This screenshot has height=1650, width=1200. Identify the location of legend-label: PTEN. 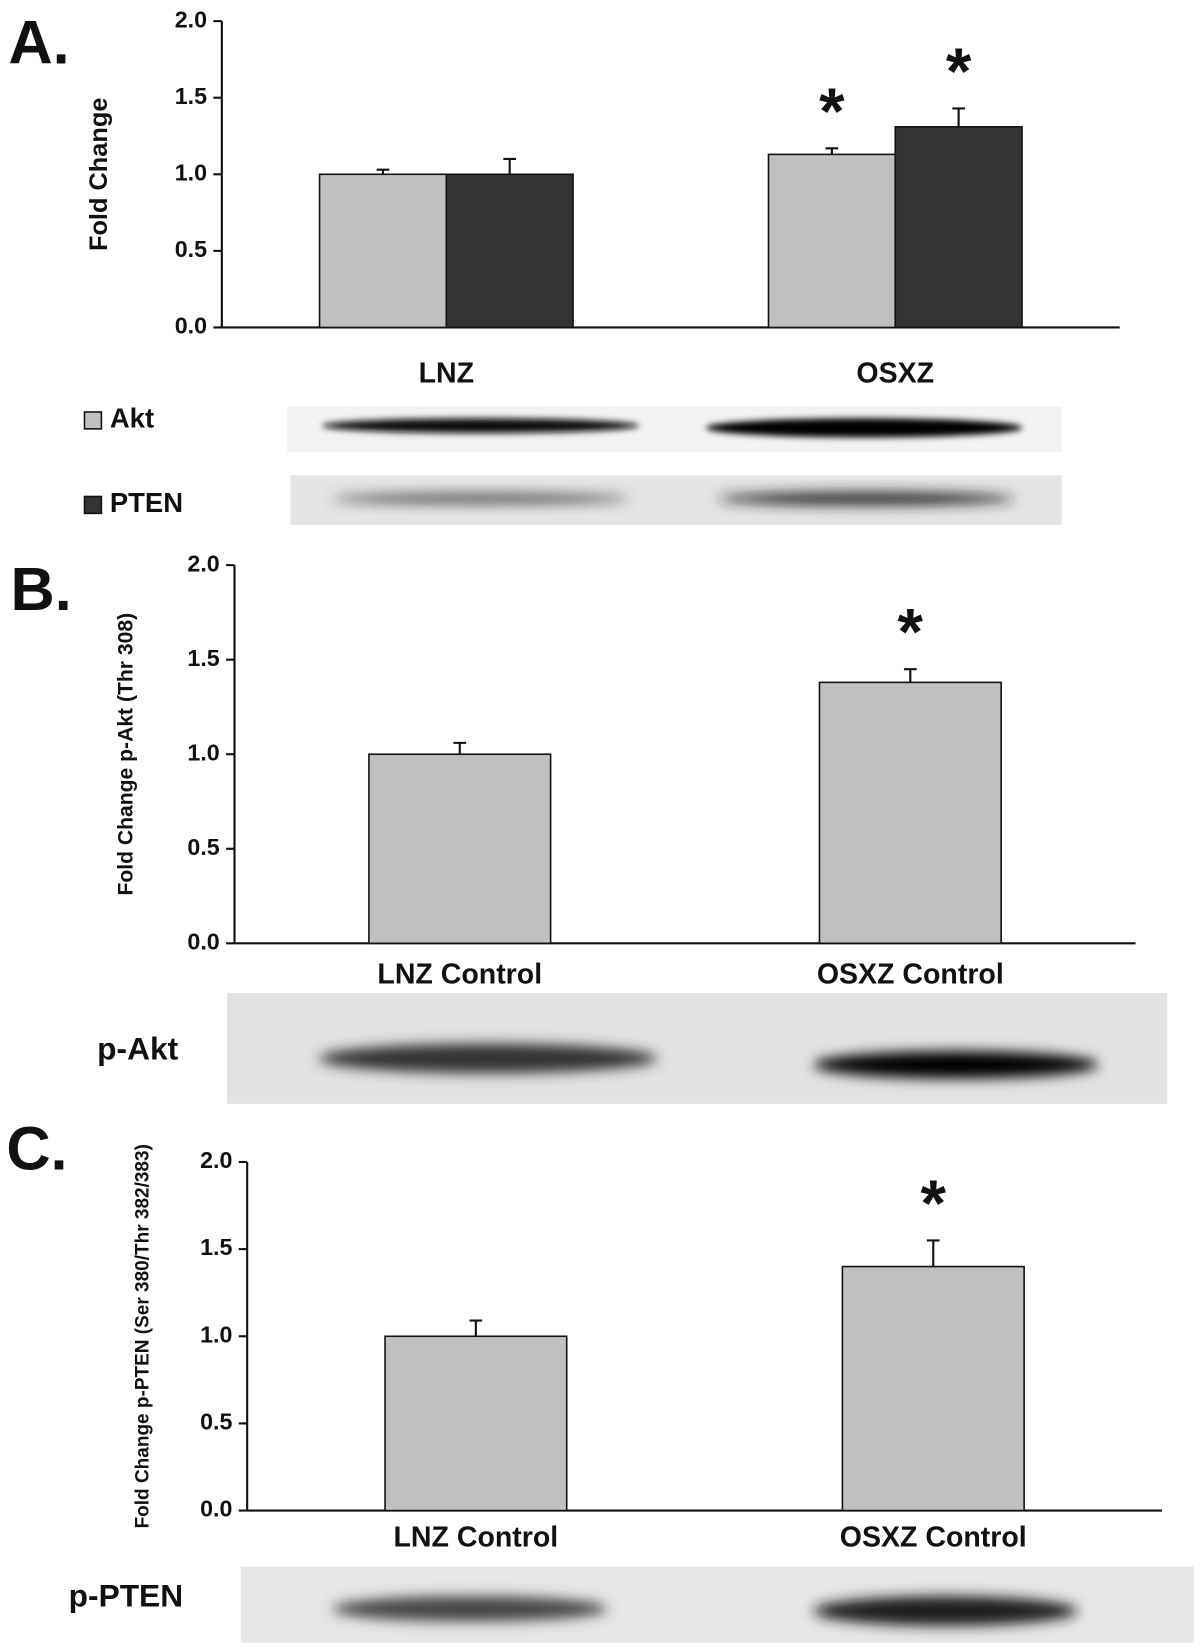
(146, 502).